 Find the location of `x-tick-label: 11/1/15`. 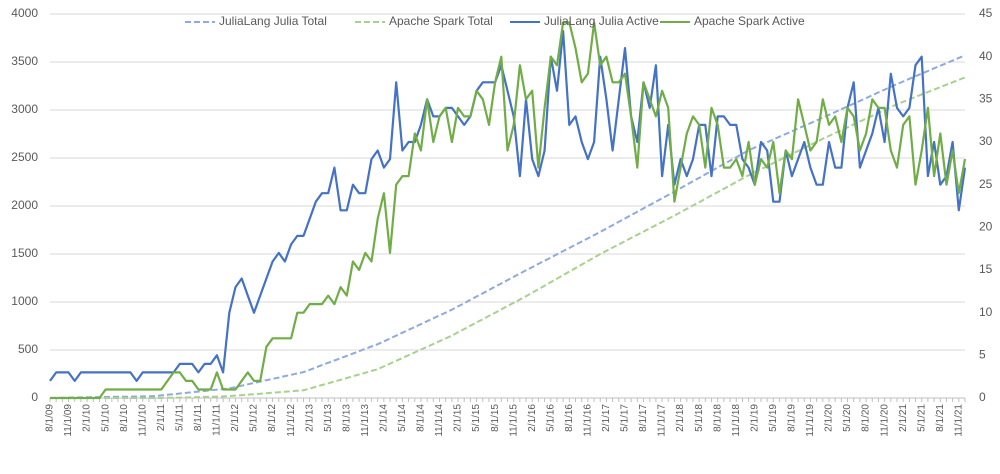

x-tick-label: 11/1/15 is located at coordinates (513, 420).